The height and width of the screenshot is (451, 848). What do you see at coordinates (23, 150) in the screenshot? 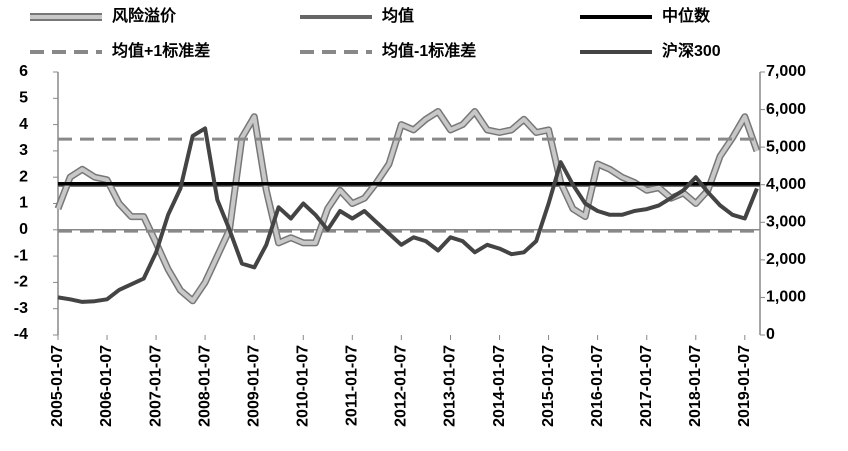
I see `y-tick-label: 3` at bounding box center [23, 150].